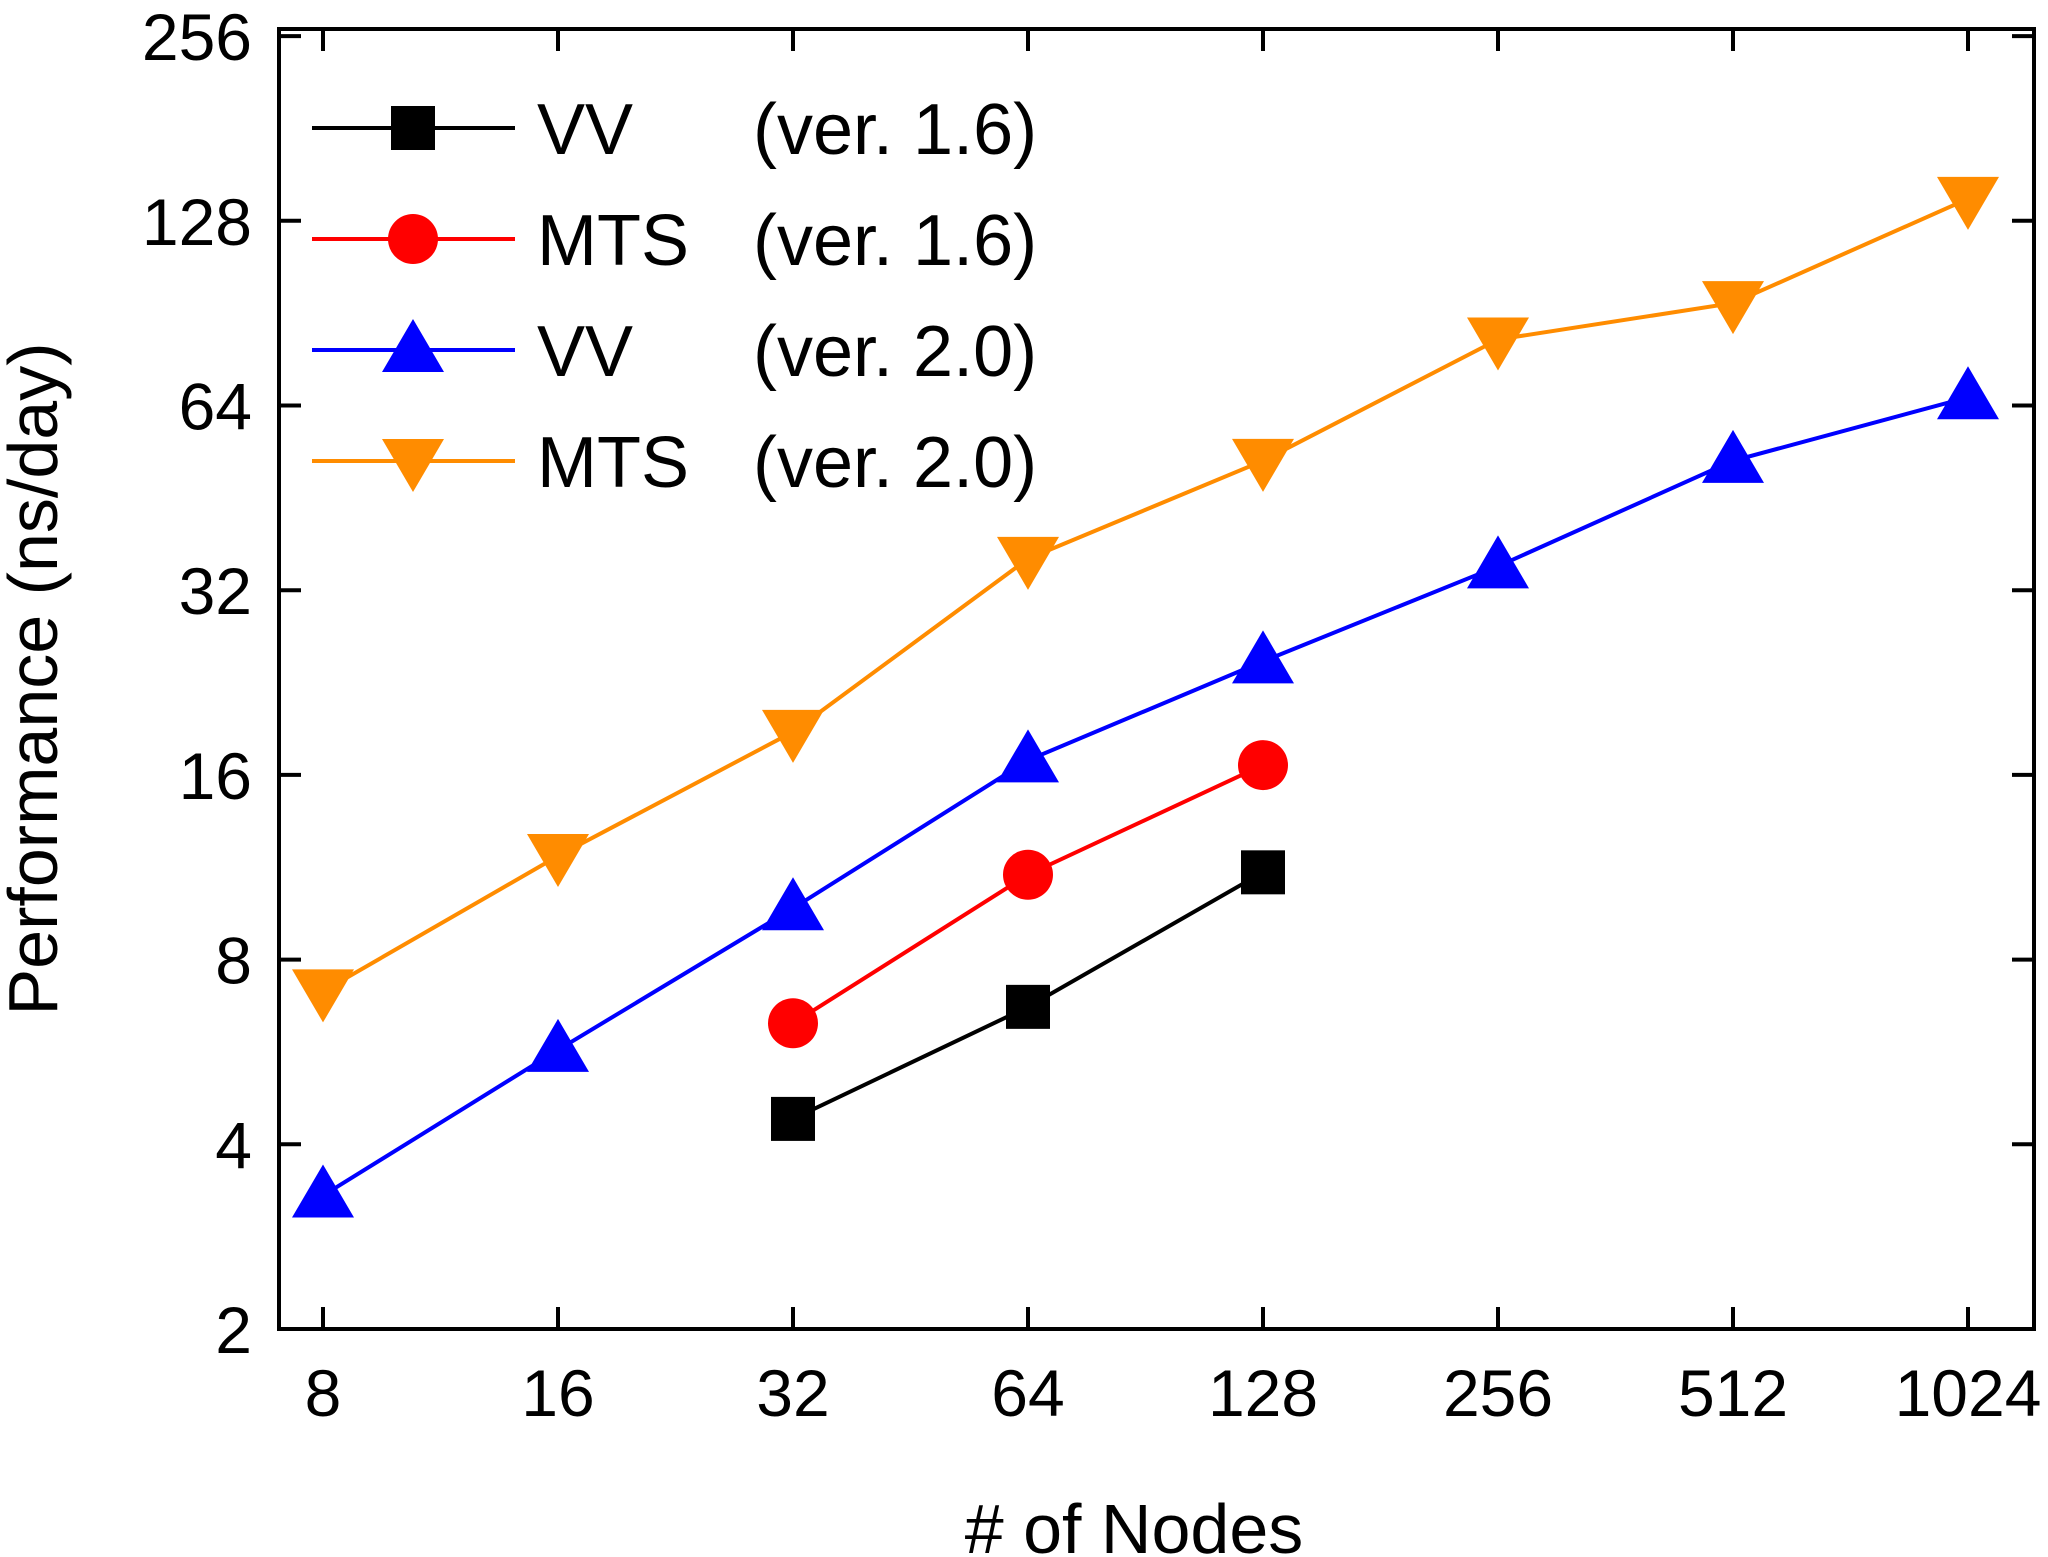 The width and height of the screenshot is (2048, 1557). What do you see at coordinates (1498, 1393) in the screenshot?
I see `x-tick-label-256: 256` at bounding box center [1498, 1393].